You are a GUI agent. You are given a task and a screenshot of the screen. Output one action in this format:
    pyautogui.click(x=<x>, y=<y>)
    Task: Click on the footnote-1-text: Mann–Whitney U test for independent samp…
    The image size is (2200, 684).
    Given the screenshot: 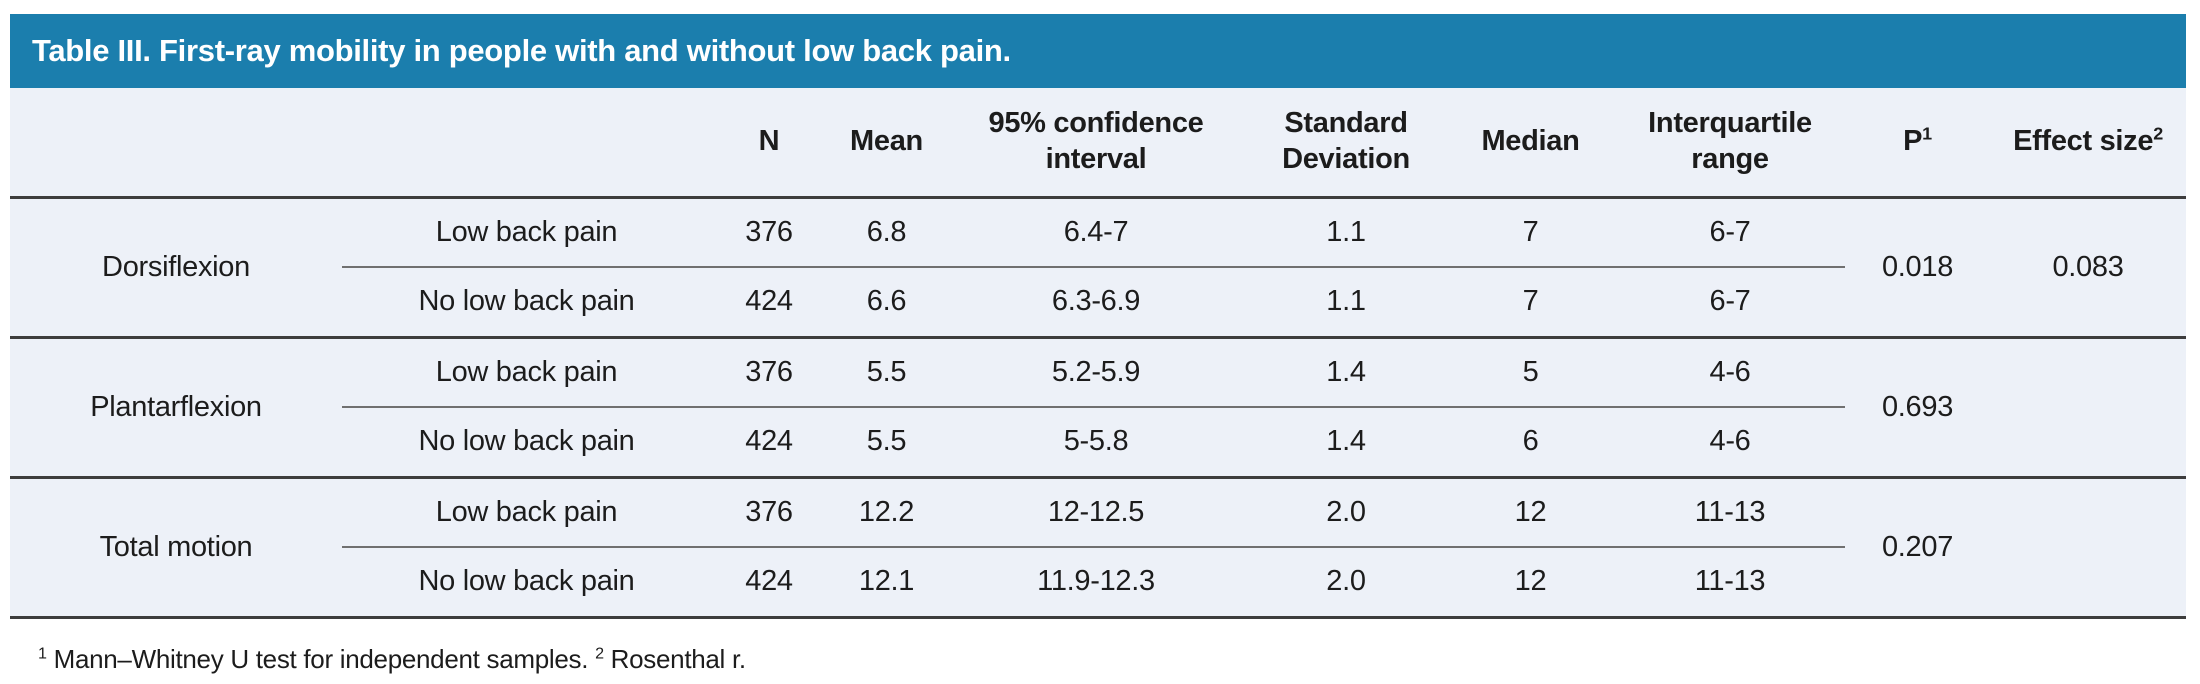 What is the action you would take?
    pyautogui.click(x=321, y=659)
    